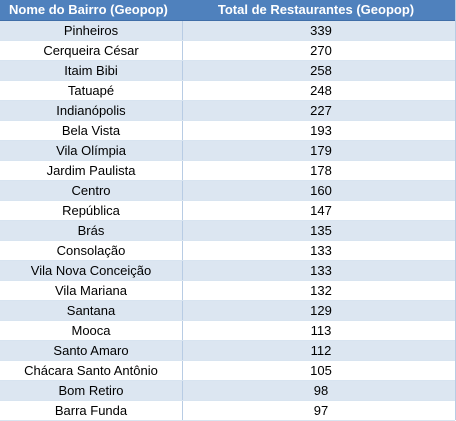 This screenshot has height=421, width=456. Describe the element at coordinates (227, 31) in the screenshot. I see `table-row: Pinheiros 339` at that location.